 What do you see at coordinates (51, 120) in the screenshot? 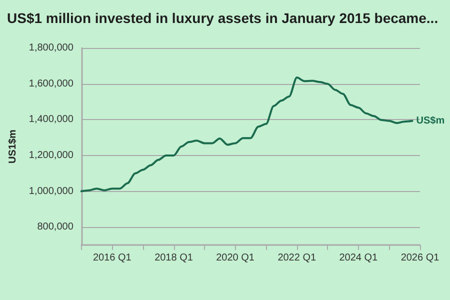
I see `y-tick-label: 1,400,000` at bounding box center [51, 120].